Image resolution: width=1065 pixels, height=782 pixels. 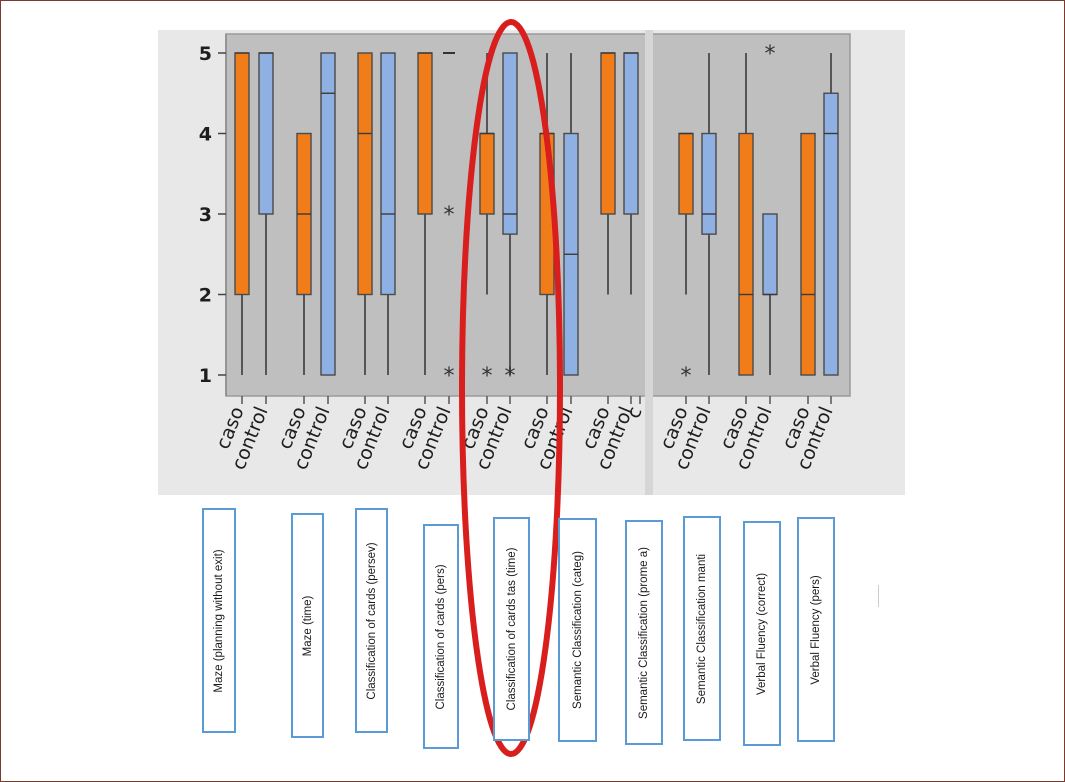 I want to click on category-label: Verbal Fluency (correct), so click(x=762, y=633).